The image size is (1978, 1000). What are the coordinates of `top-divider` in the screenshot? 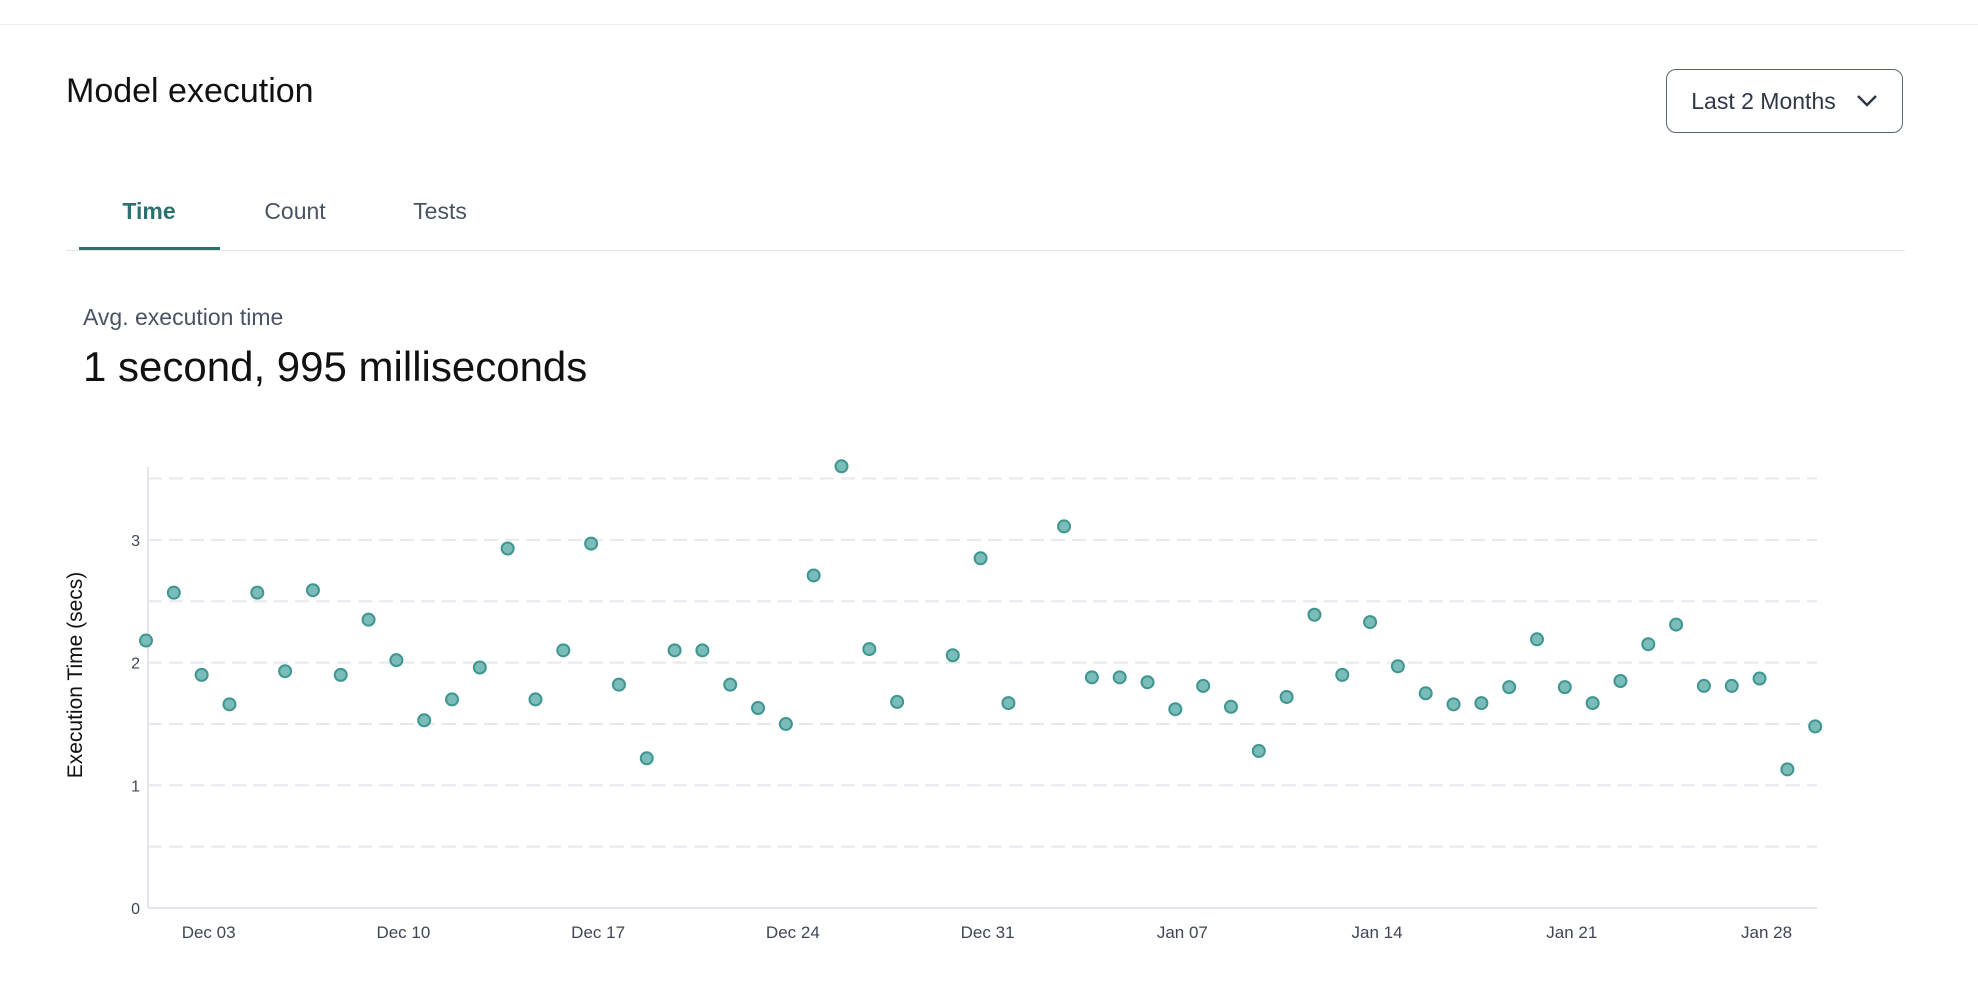 It's located at (989, 24).